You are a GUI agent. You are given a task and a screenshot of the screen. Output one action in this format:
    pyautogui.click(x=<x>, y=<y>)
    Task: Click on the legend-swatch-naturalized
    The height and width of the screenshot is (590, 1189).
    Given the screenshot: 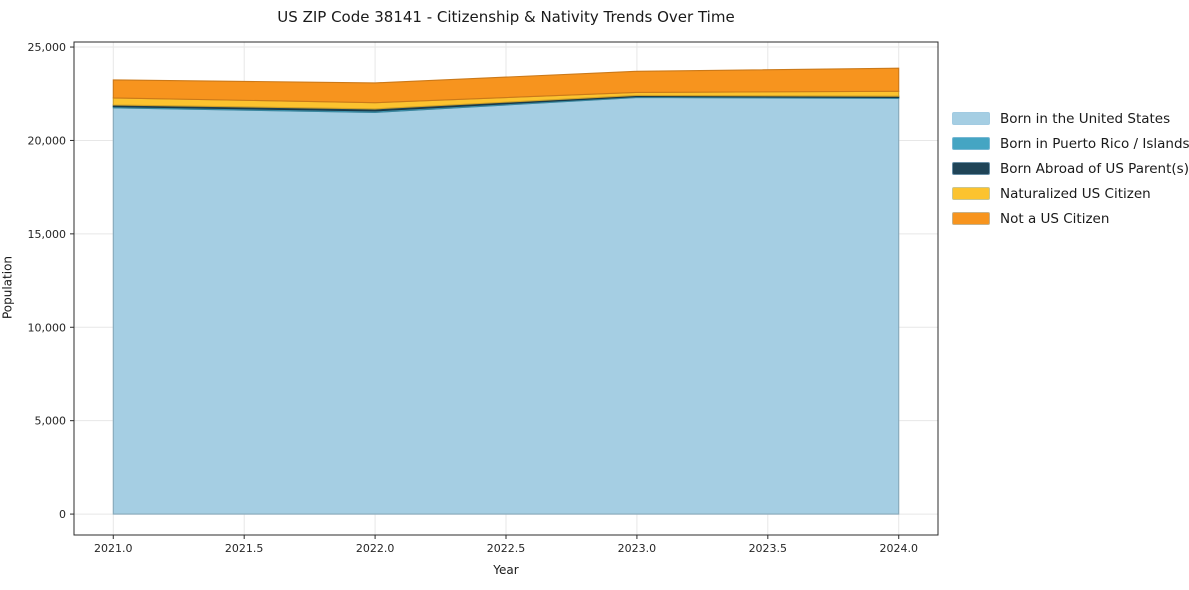 What is the action you would take?
    pyautogui.click(x=971, y=193)
    